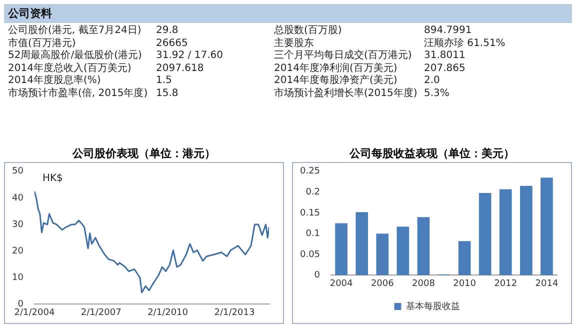 This screenshot has width=576, height=335. I want to click on y-tick-label: 40, so click(18, 198).